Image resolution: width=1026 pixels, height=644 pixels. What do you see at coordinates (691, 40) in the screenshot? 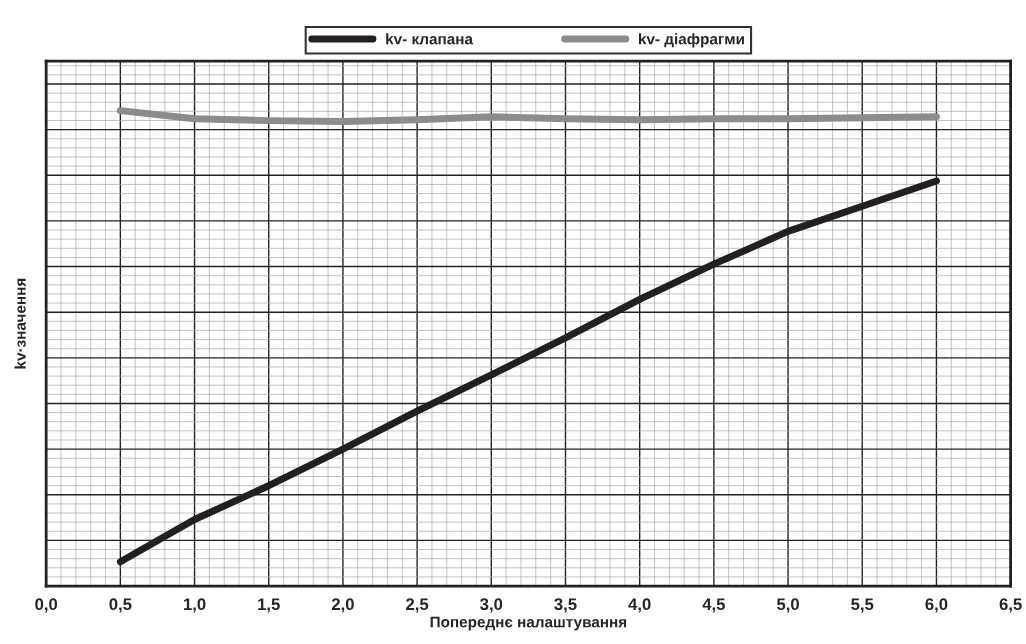
I see `legend-label: kv- діафрагми` at bounding box center [691, 40].